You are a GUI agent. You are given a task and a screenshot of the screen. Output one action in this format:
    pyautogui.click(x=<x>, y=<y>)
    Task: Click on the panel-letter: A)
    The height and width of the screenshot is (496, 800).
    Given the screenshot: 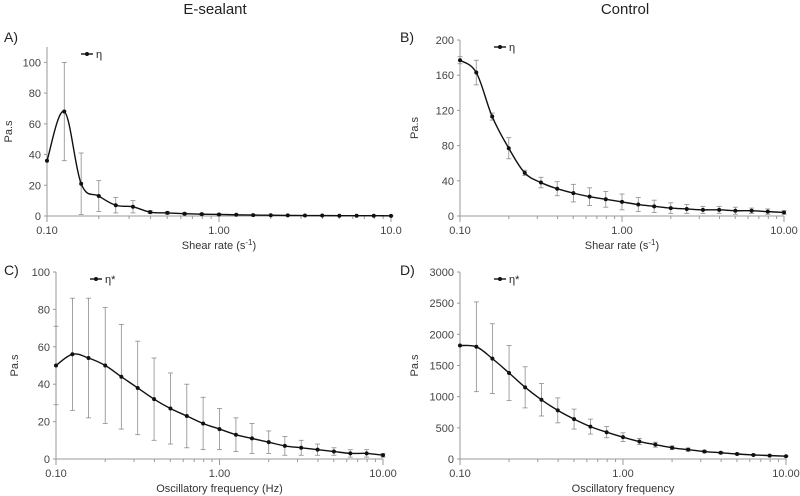 What is the action you would take?
    pyautogui.click(x=11, y=37)
    